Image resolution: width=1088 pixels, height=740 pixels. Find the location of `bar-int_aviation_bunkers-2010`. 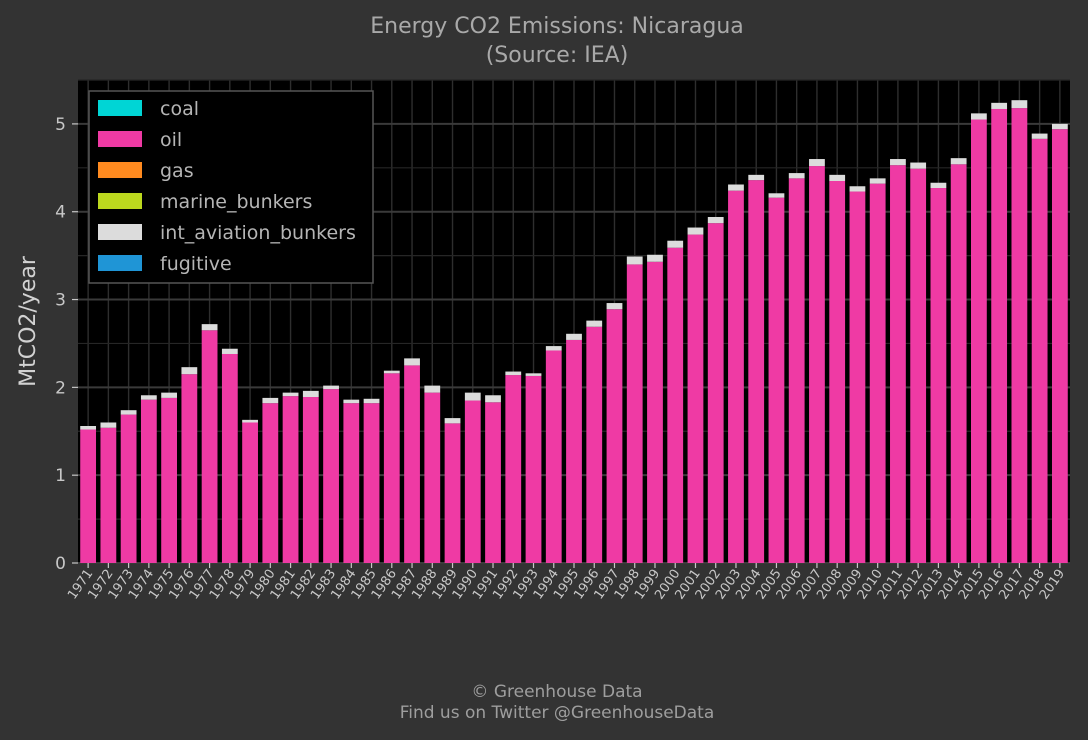

bar-int_aviation_bunkers-2010 is located at coordinates (877, 181).